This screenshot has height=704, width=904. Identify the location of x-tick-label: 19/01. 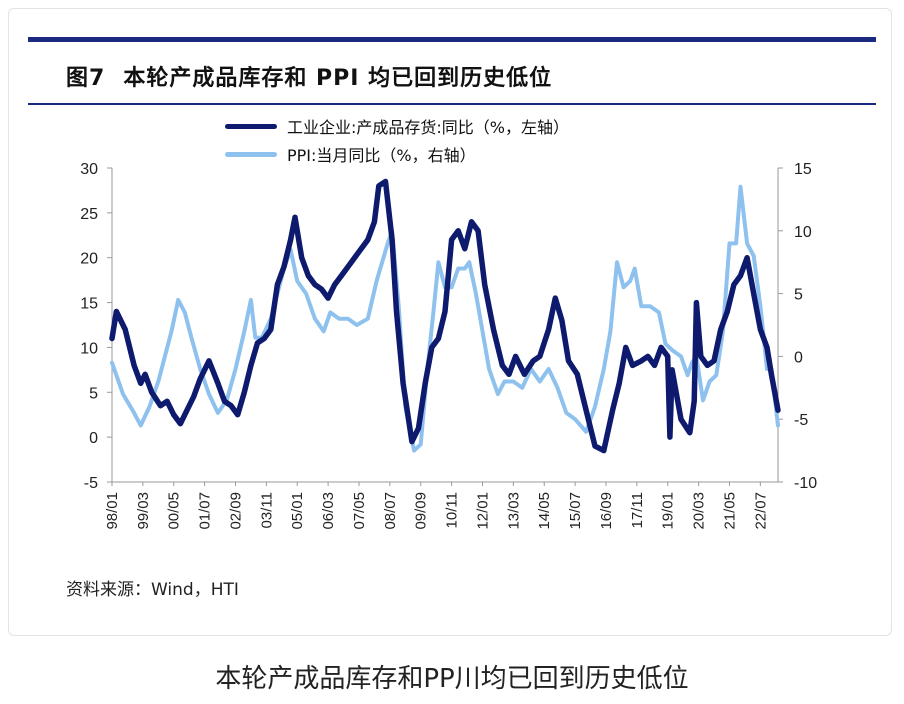
(668, 511).